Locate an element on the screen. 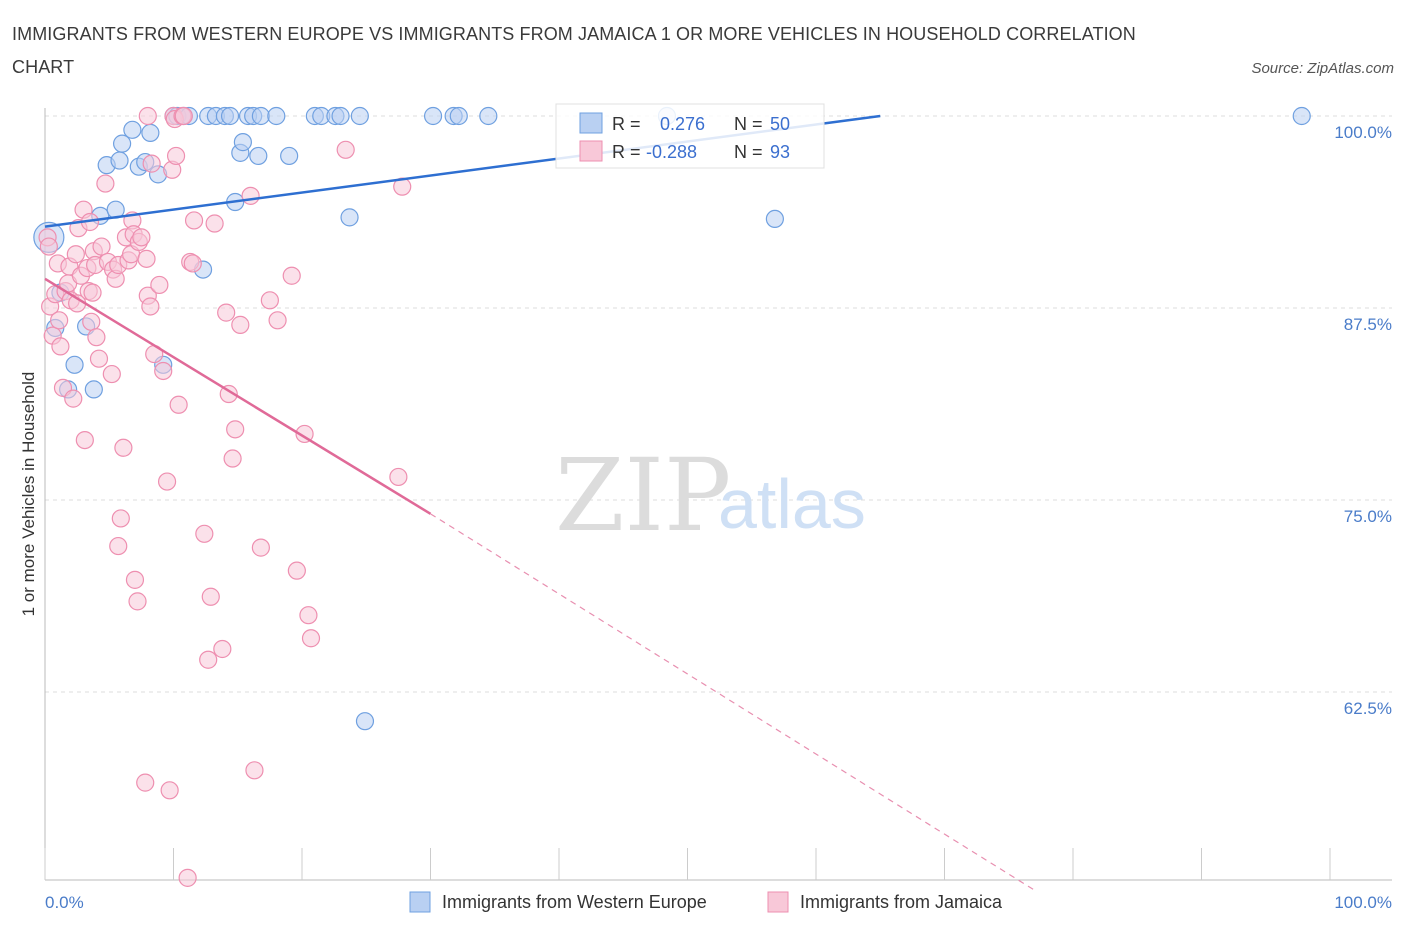 Image resolution: width=1406 pixels, height=930 pixels. x-tick-label-0: 0.0% is located at coordinates (64, 902).